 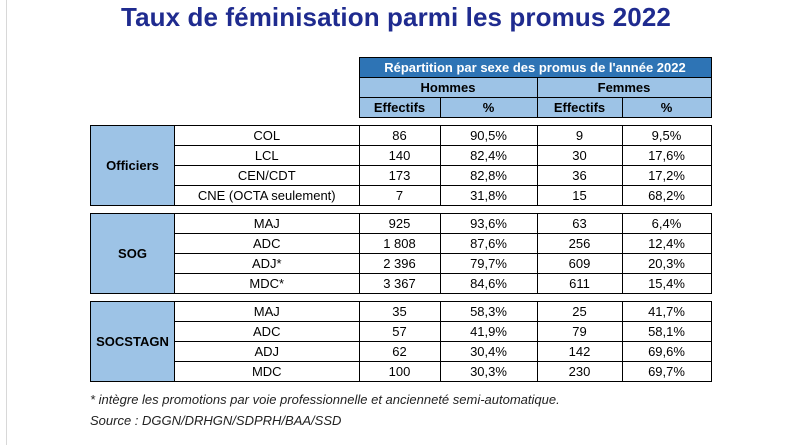 I want to click on table-row: SOCSTAGN MAJ 35 58,3% 25 41,7%, so click(x=401, y=341).